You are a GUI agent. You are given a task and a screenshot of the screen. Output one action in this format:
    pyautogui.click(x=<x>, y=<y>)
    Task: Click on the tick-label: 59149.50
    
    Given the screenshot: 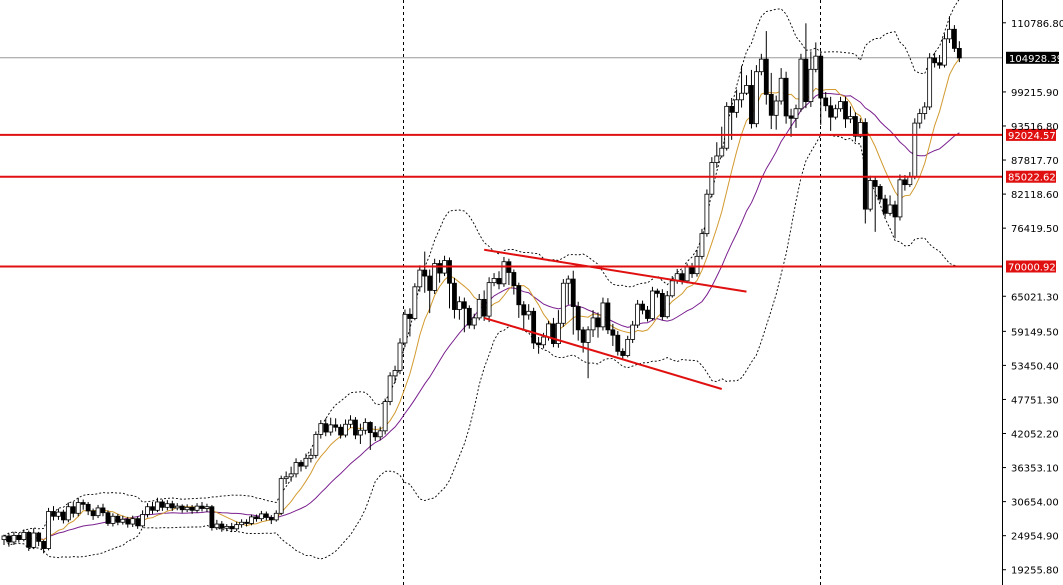 What is the action you would take?
    pyautogui.click(x=1035, y=332)
    